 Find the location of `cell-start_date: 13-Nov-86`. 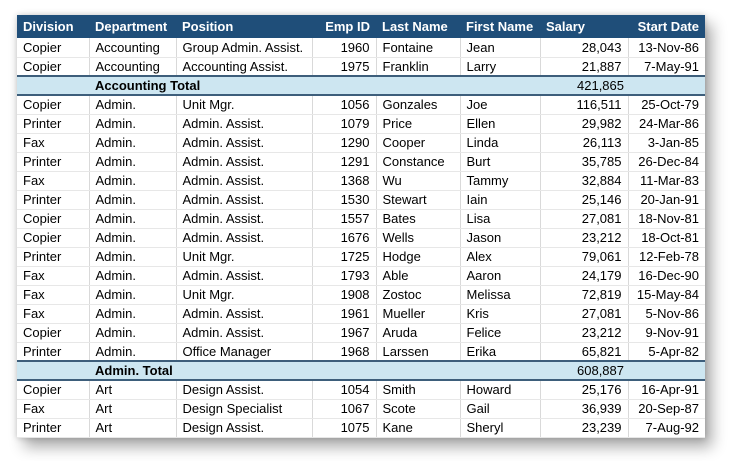

cell-start_date: 13-Nov-86 is located at coordinates (666, 48).